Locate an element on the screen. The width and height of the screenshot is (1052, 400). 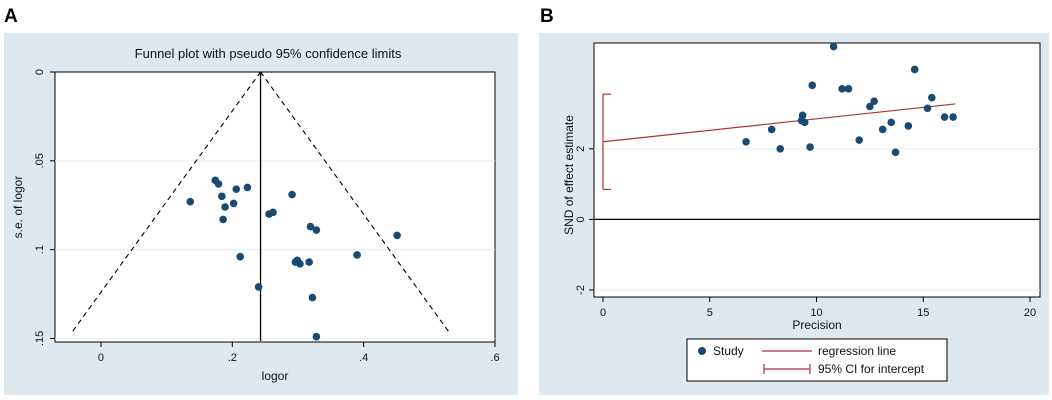
panel-a-ytick-label: .15 is located at coordinates (40, 338).